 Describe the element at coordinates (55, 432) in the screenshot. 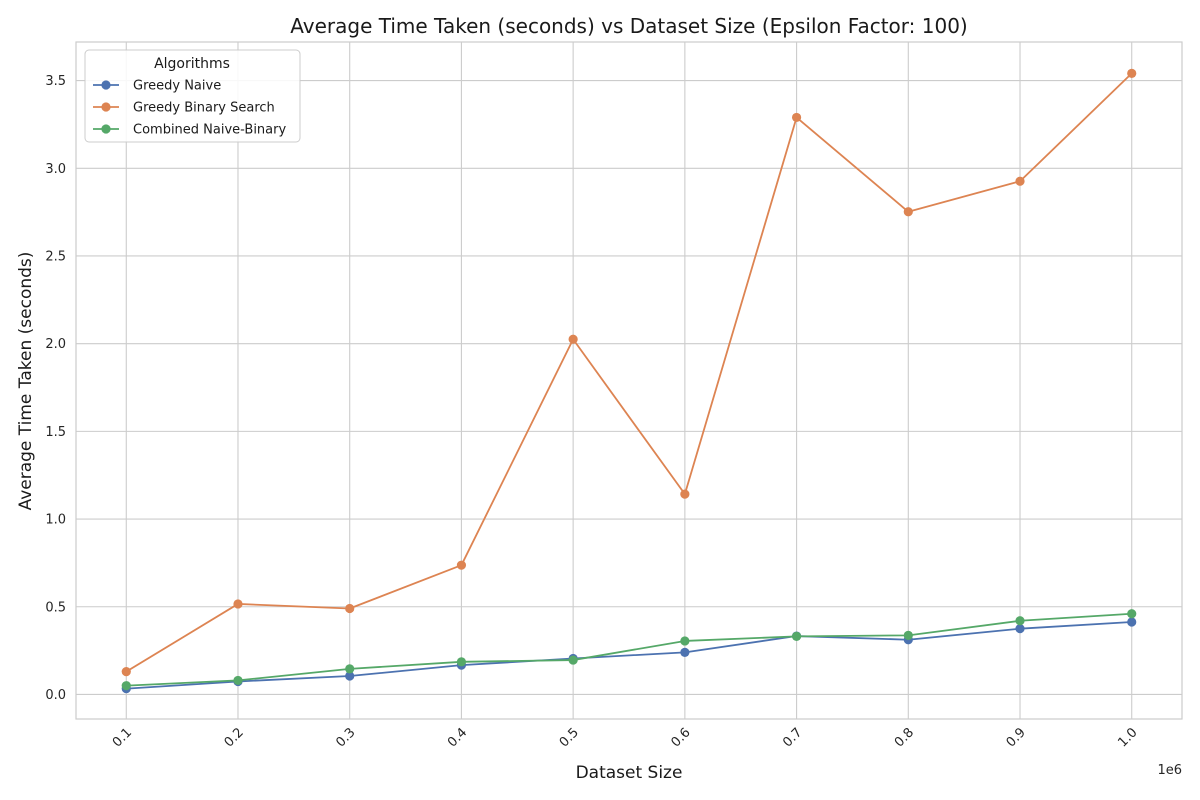

I see `y-tick-label: 1.5` at that location.